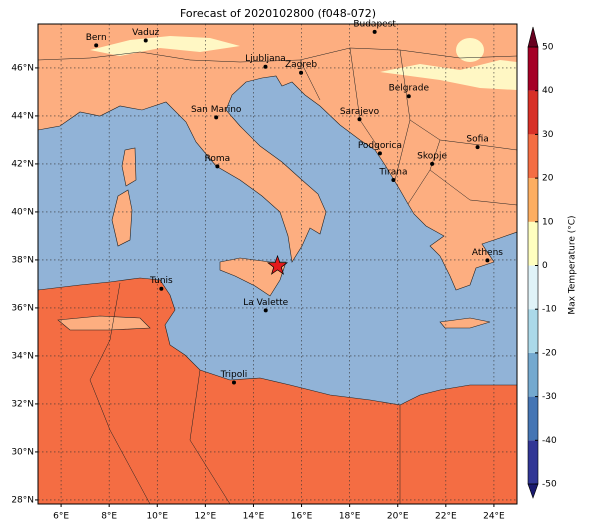 The height and width of the screenshot is (529, 592). I want to click on colorbar-tick-label: -30, so click(549, 397).